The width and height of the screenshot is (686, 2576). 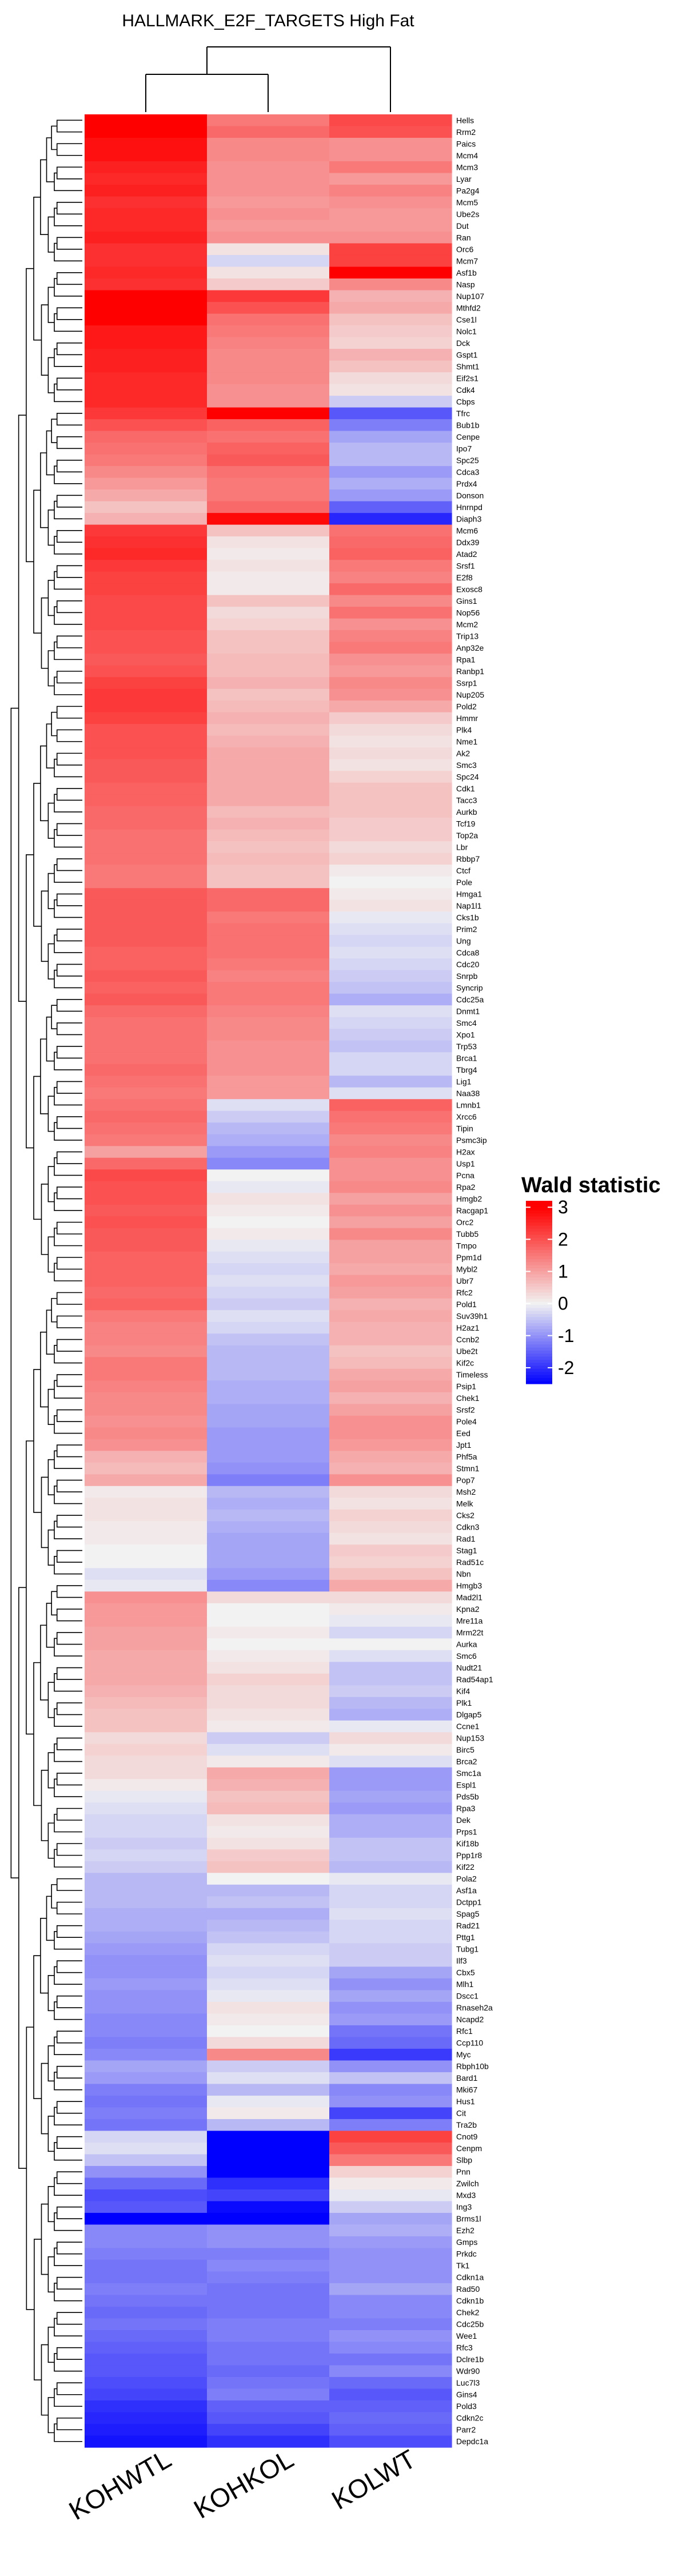 What do you see at coordinates (474, 2007) in the screenshot?
I see `row-label: Rnaseh2a` at bounding box center [474, 2007].